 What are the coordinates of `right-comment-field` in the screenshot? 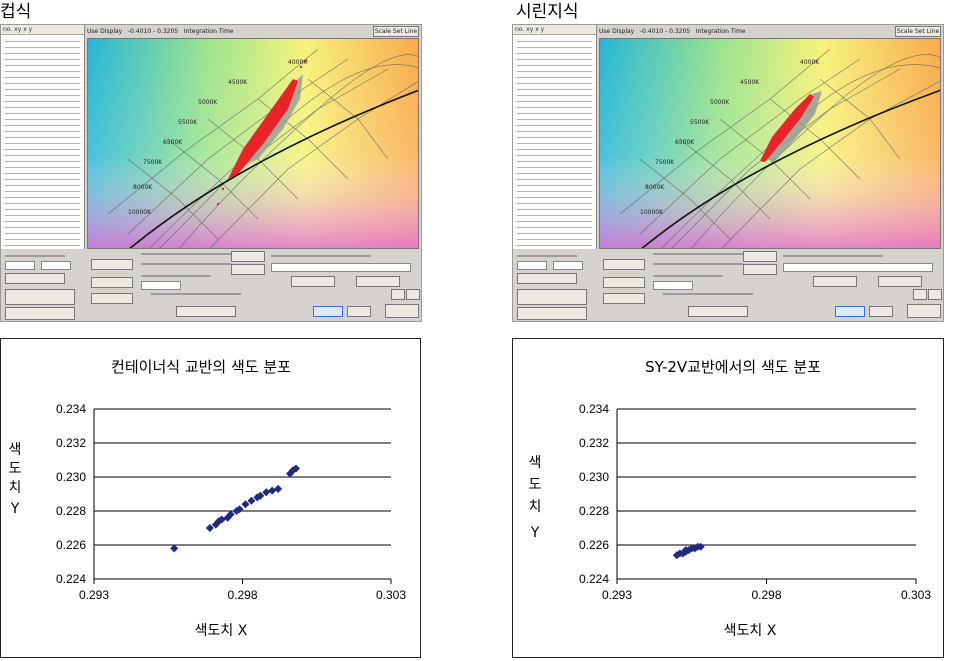 It's located at (858, 267).